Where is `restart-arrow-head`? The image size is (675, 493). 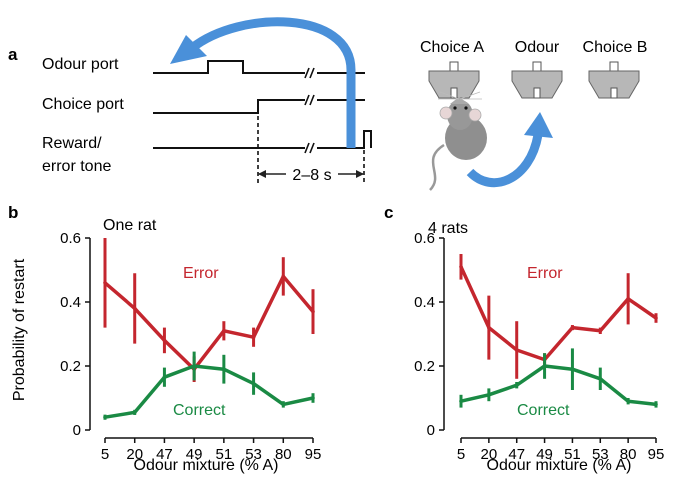
restart-arrow-head is located at coordinates (188, 49).